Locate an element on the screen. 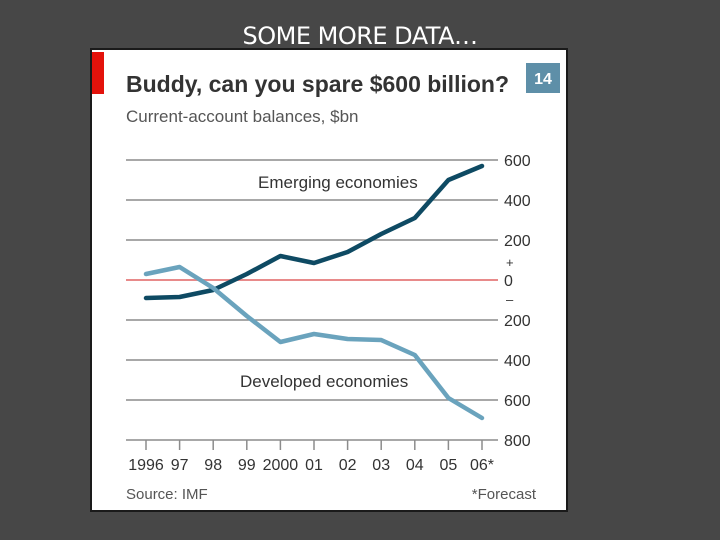 This screenshot has width=720, height=540. x-tick-label: 06* is located at coordinates (482, 465).